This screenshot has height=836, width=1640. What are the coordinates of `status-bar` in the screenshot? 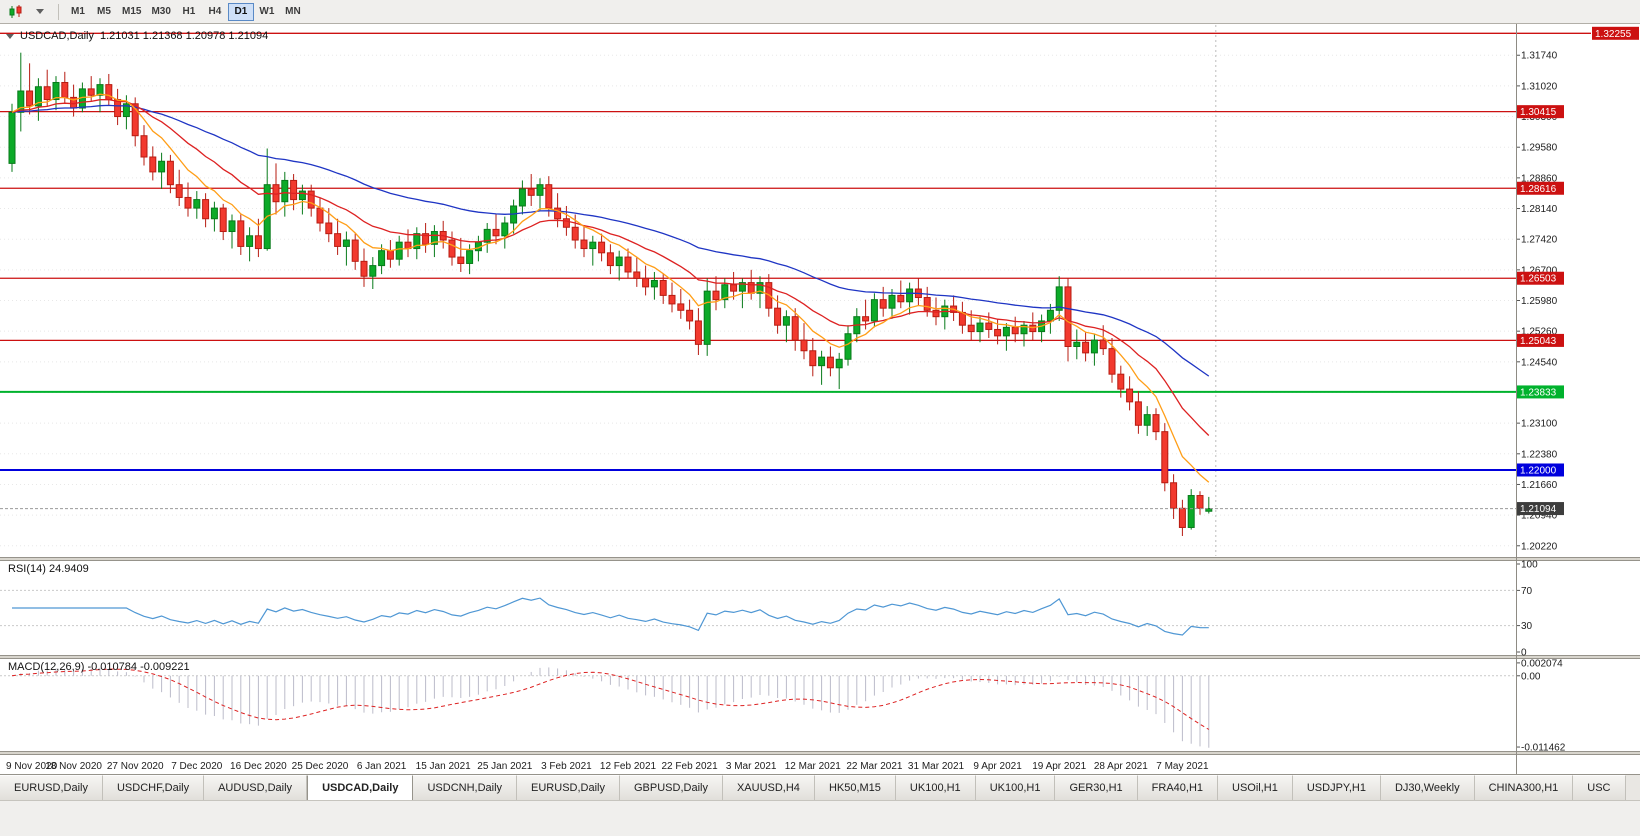 It's located at (820, 818).